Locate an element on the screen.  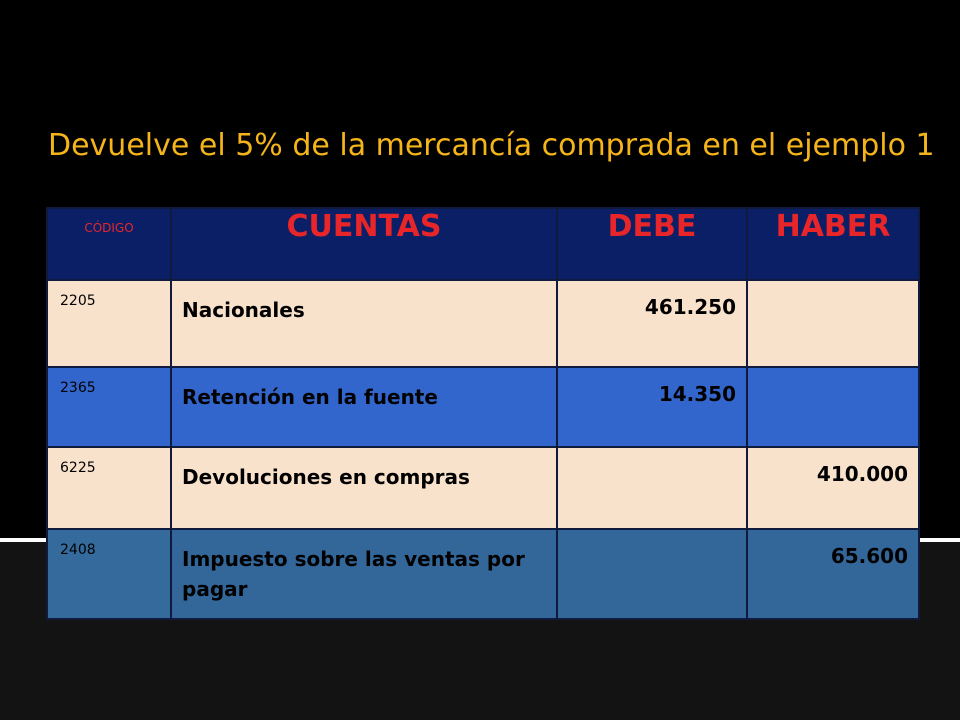
row-code: 2205 is located at coordinates (109, 323).